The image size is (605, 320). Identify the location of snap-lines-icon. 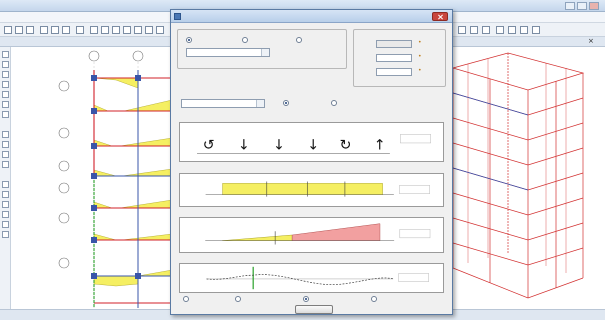
(5, 224).